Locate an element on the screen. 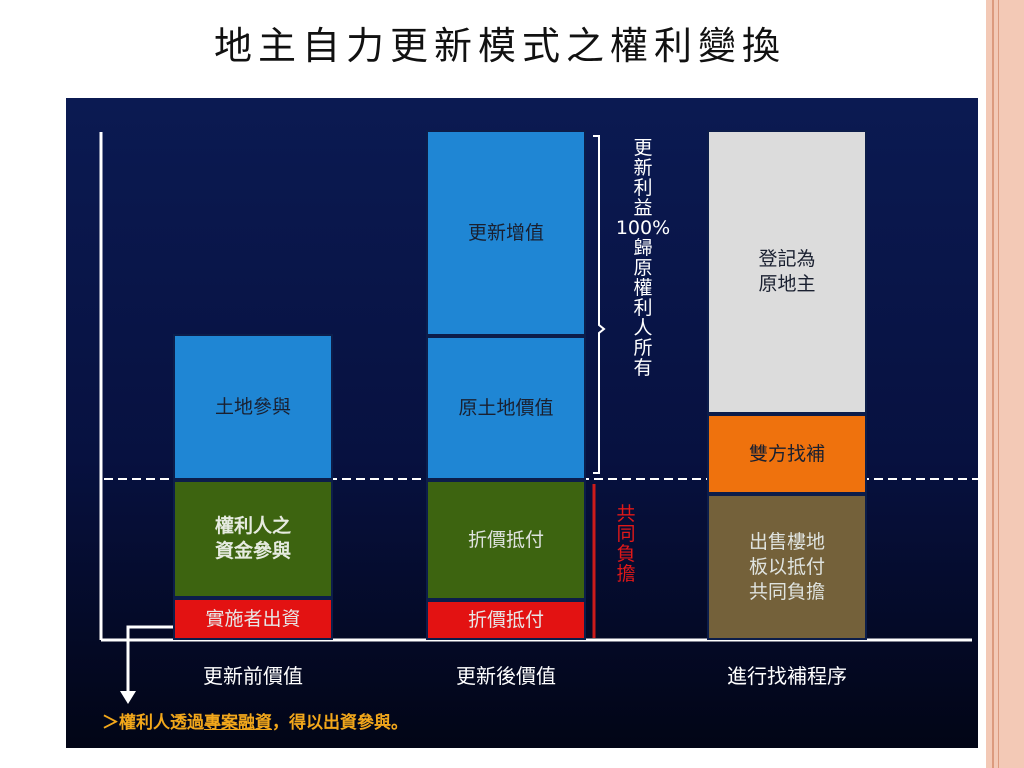  shared-burden-char: 同 is located at coordinates (626, 534).